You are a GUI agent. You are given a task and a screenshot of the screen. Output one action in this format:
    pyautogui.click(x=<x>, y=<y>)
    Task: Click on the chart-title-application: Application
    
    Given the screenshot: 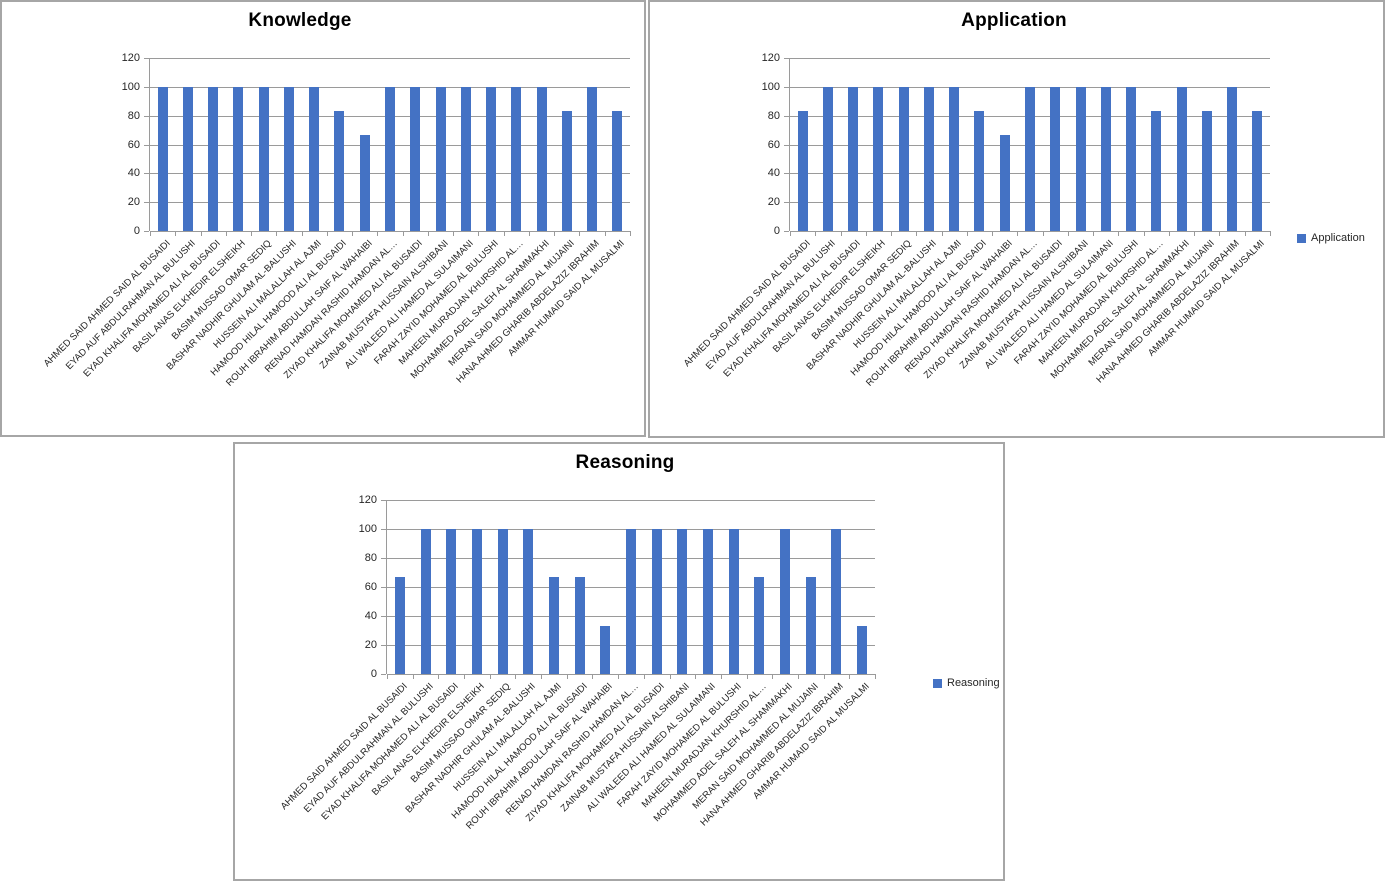 What is the action you would take?
    pyautogui.click(x=1014, y=20)
    